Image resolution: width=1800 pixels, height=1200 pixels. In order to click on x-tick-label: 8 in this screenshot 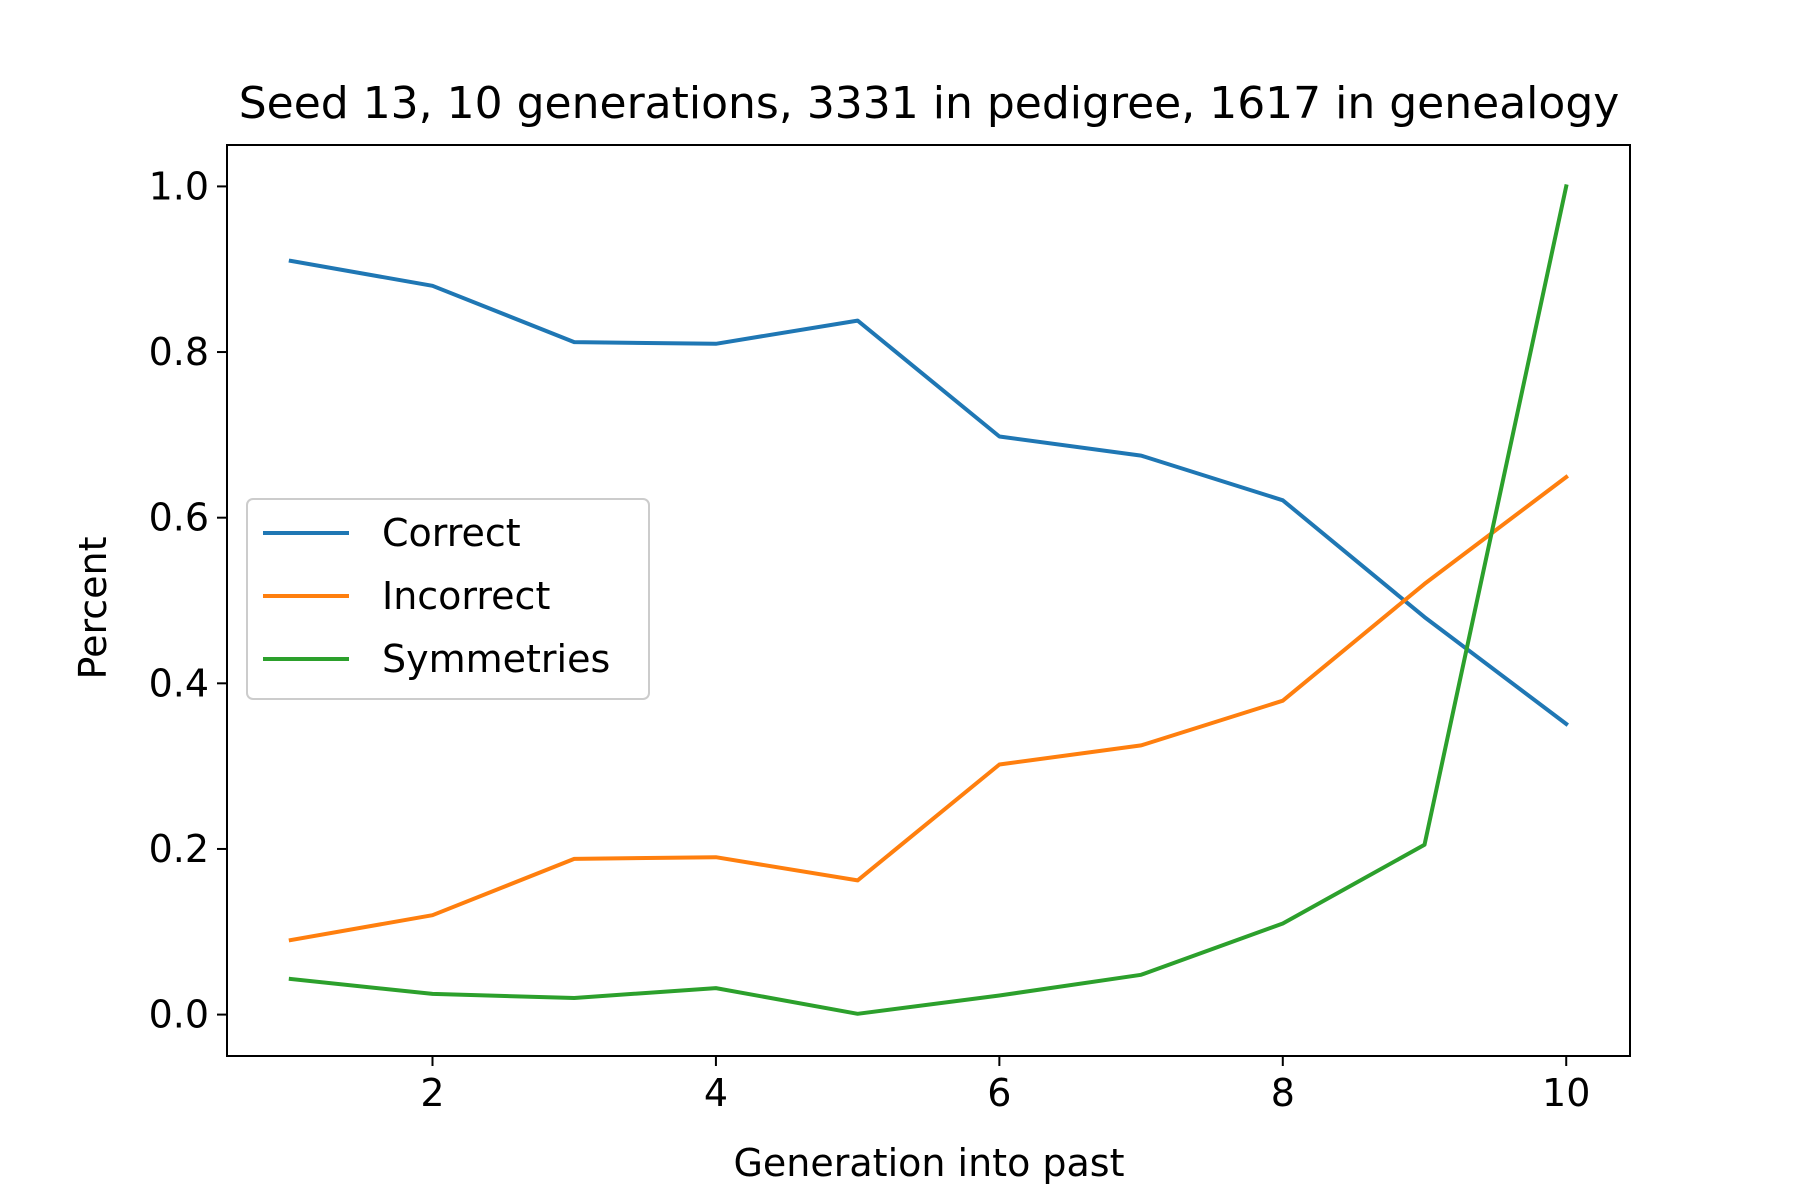, I will do `click(1283, 1093)`.